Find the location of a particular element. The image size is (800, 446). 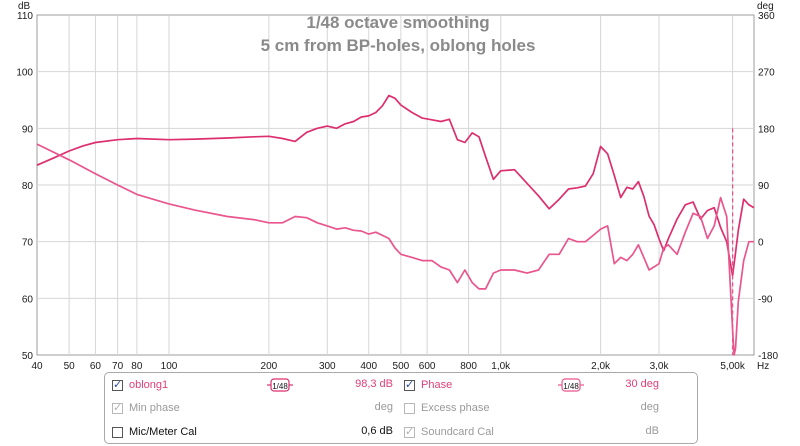

y-tick-label: 100 is located at coordinates (24, 73).